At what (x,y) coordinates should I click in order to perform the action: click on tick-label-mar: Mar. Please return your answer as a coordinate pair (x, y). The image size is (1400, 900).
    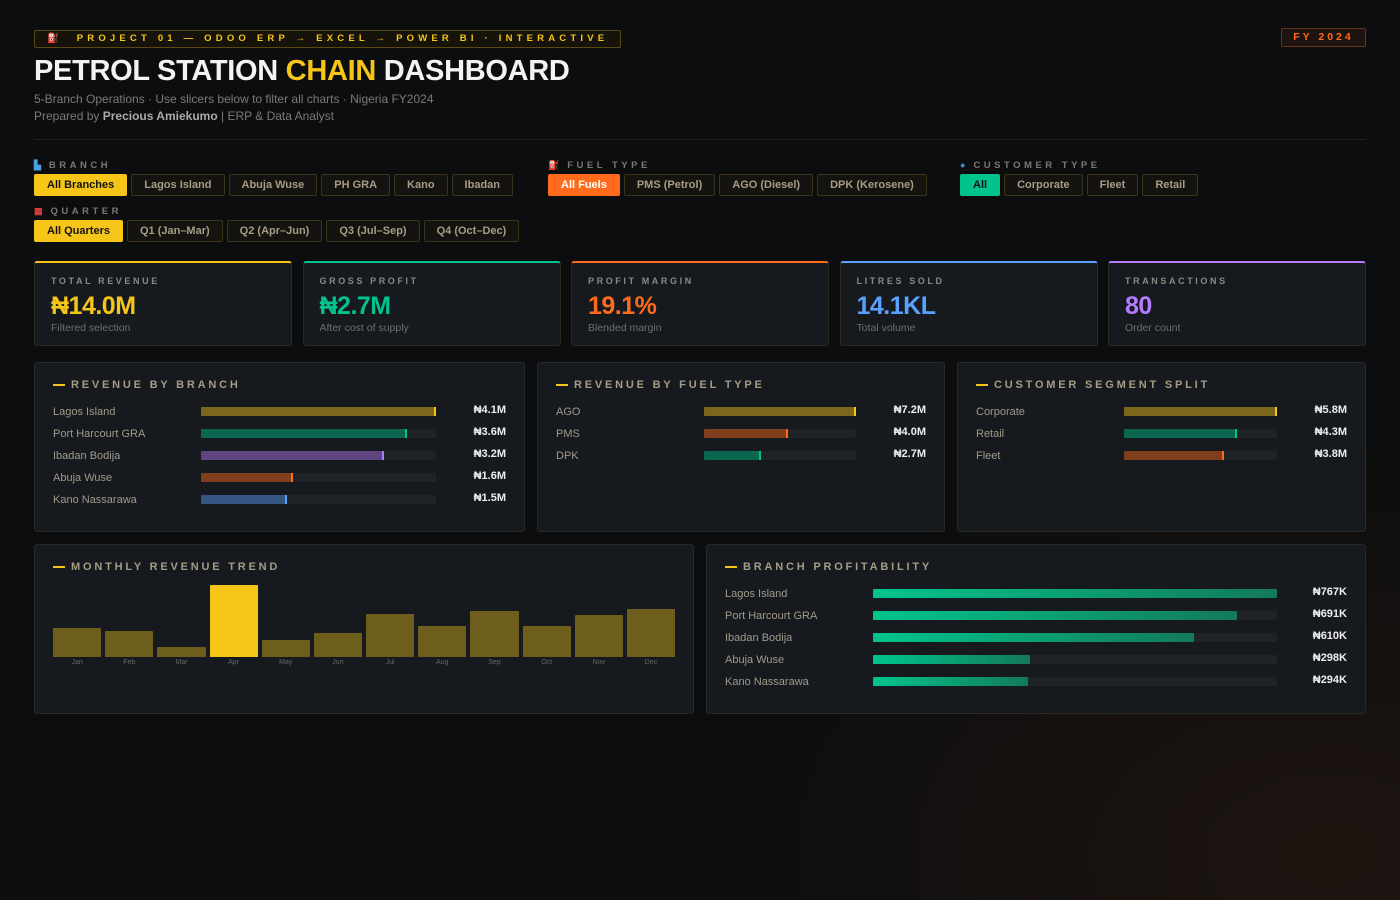
    Looking at the image, I should click on (181, 662).